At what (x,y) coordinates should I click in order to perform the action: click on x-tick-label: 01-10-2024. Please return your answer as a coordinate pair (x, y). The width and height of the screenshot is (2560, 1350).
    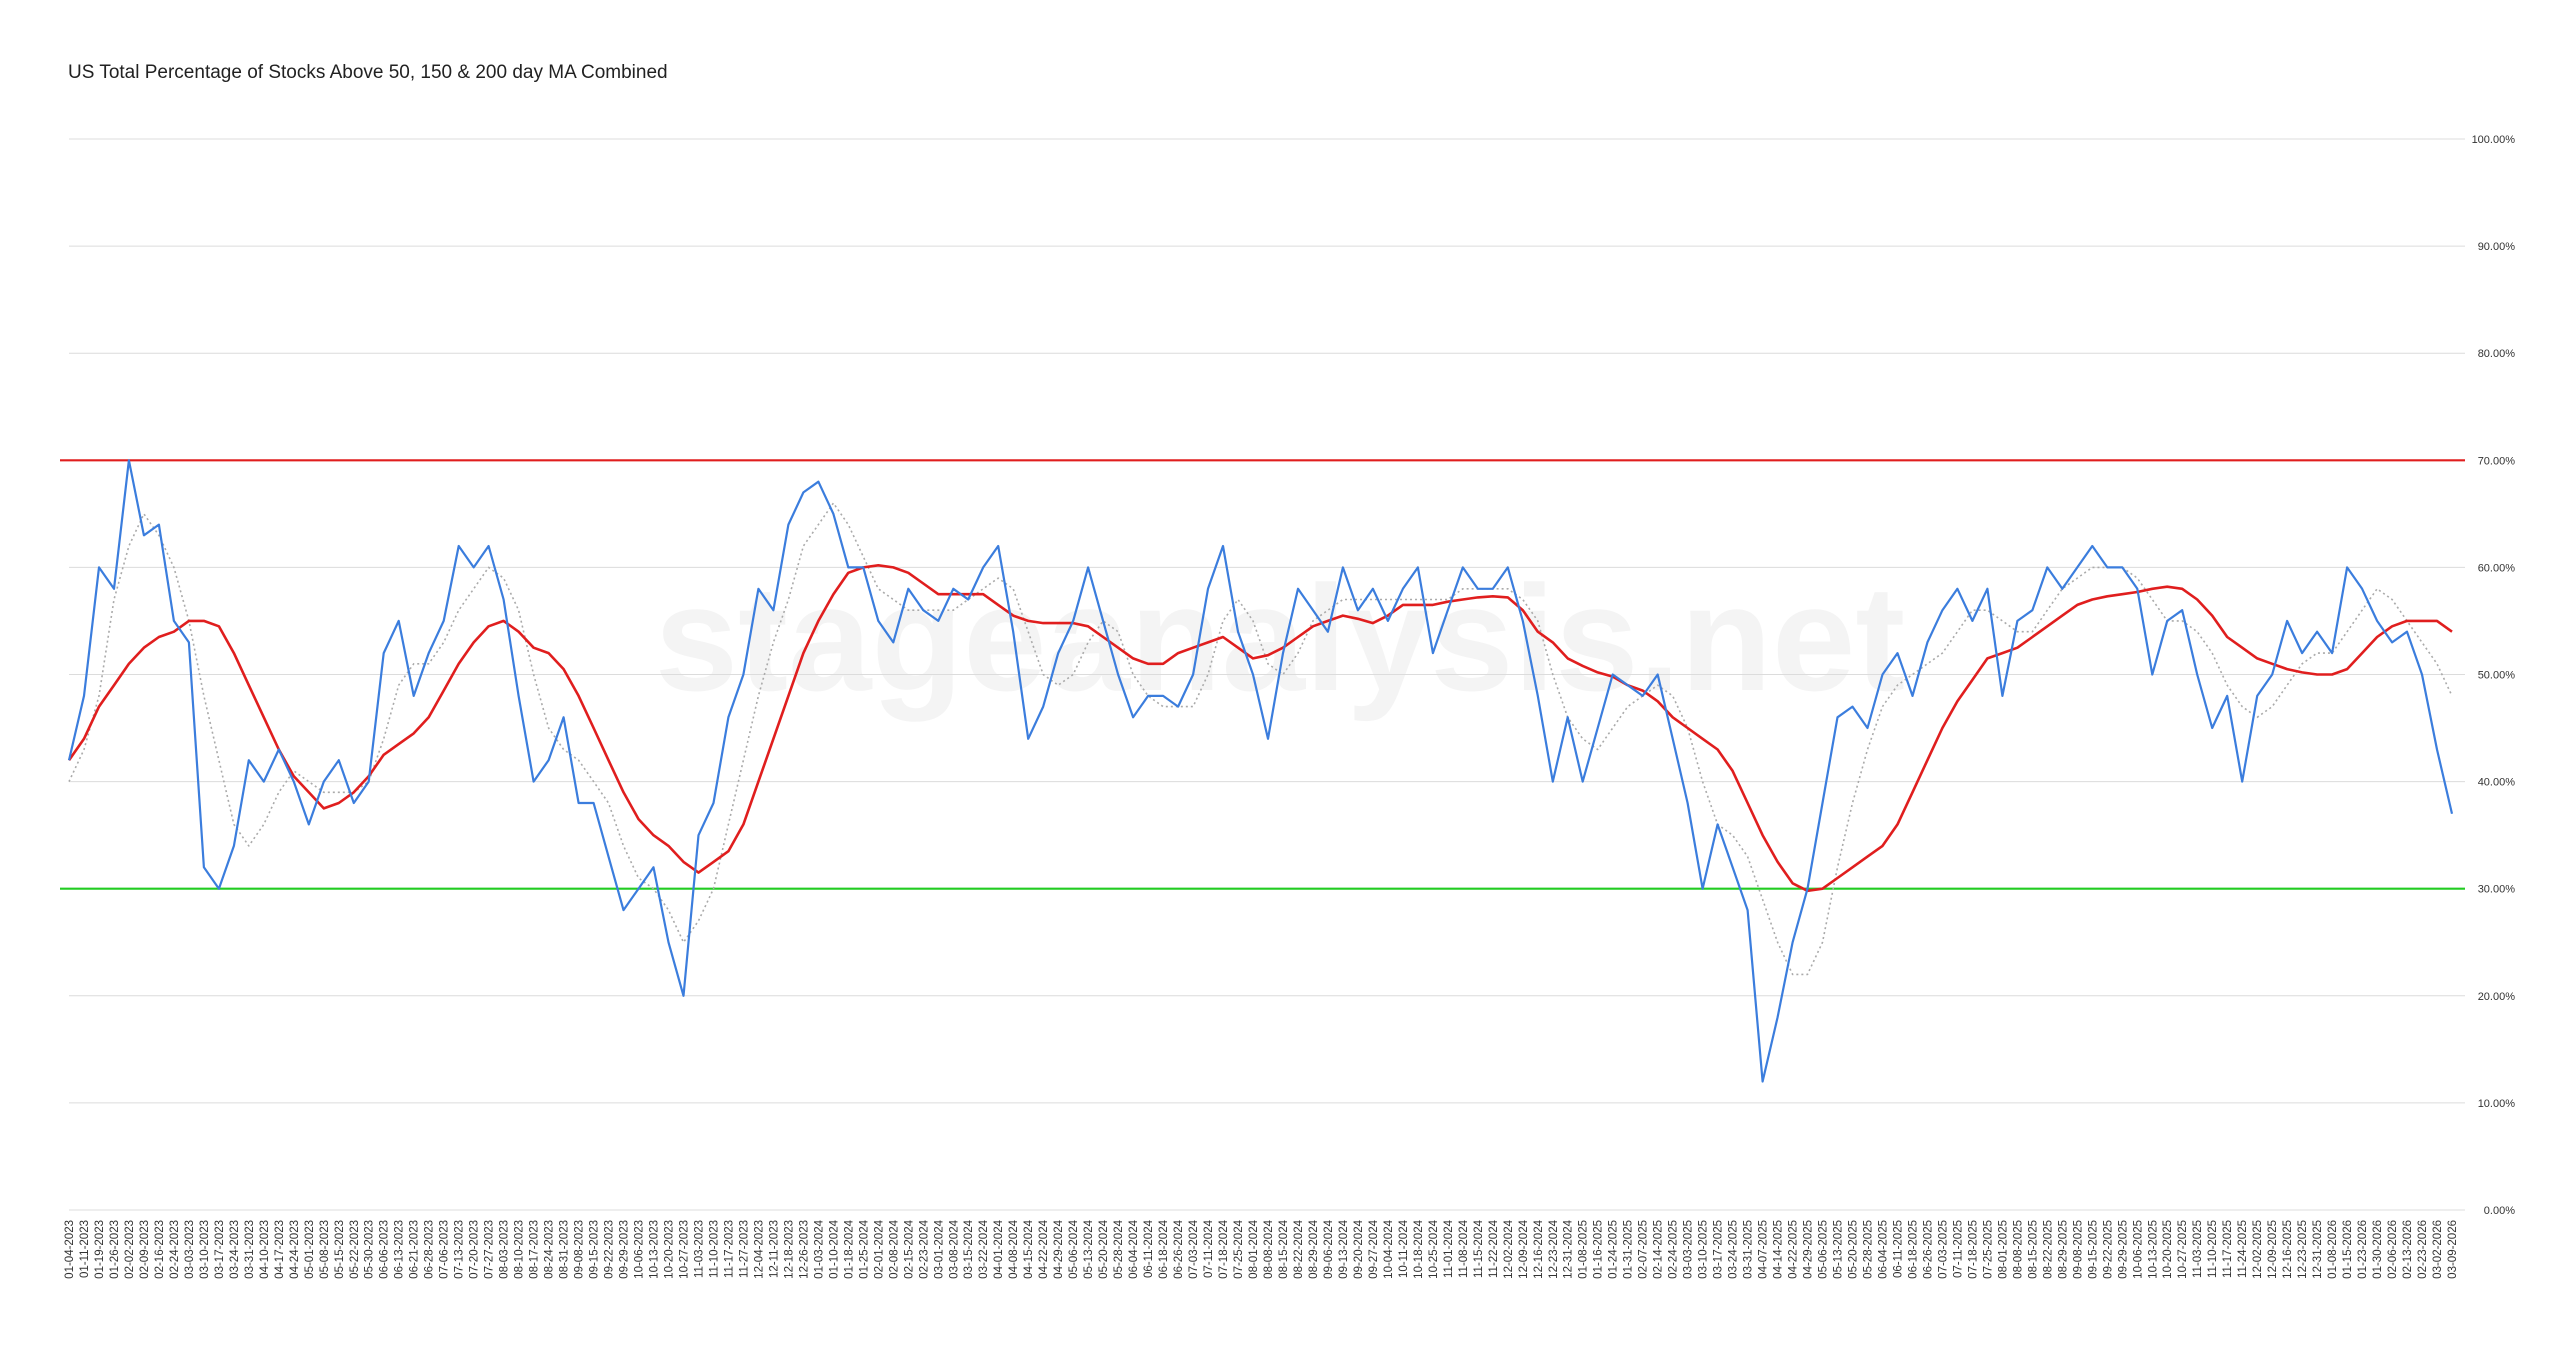
    Looking at the image, I should click on (834, 1248).